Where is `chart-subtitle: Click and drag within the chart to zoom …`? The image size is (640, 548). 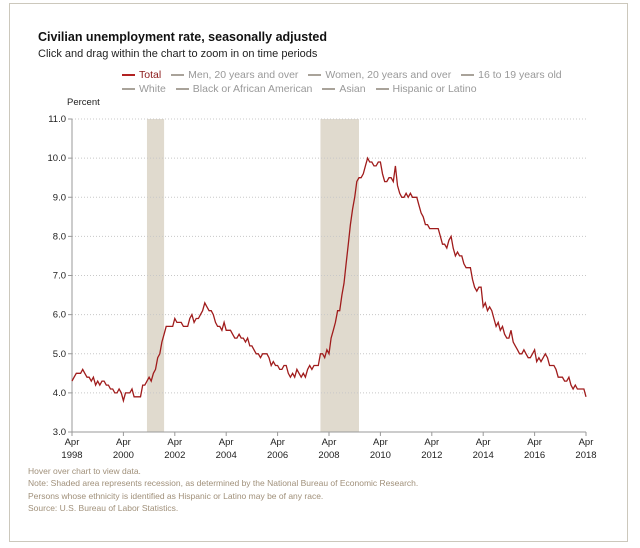
chart-subtitle: Click and drag within the chart to zoom … is located at coordinates (178, 54).